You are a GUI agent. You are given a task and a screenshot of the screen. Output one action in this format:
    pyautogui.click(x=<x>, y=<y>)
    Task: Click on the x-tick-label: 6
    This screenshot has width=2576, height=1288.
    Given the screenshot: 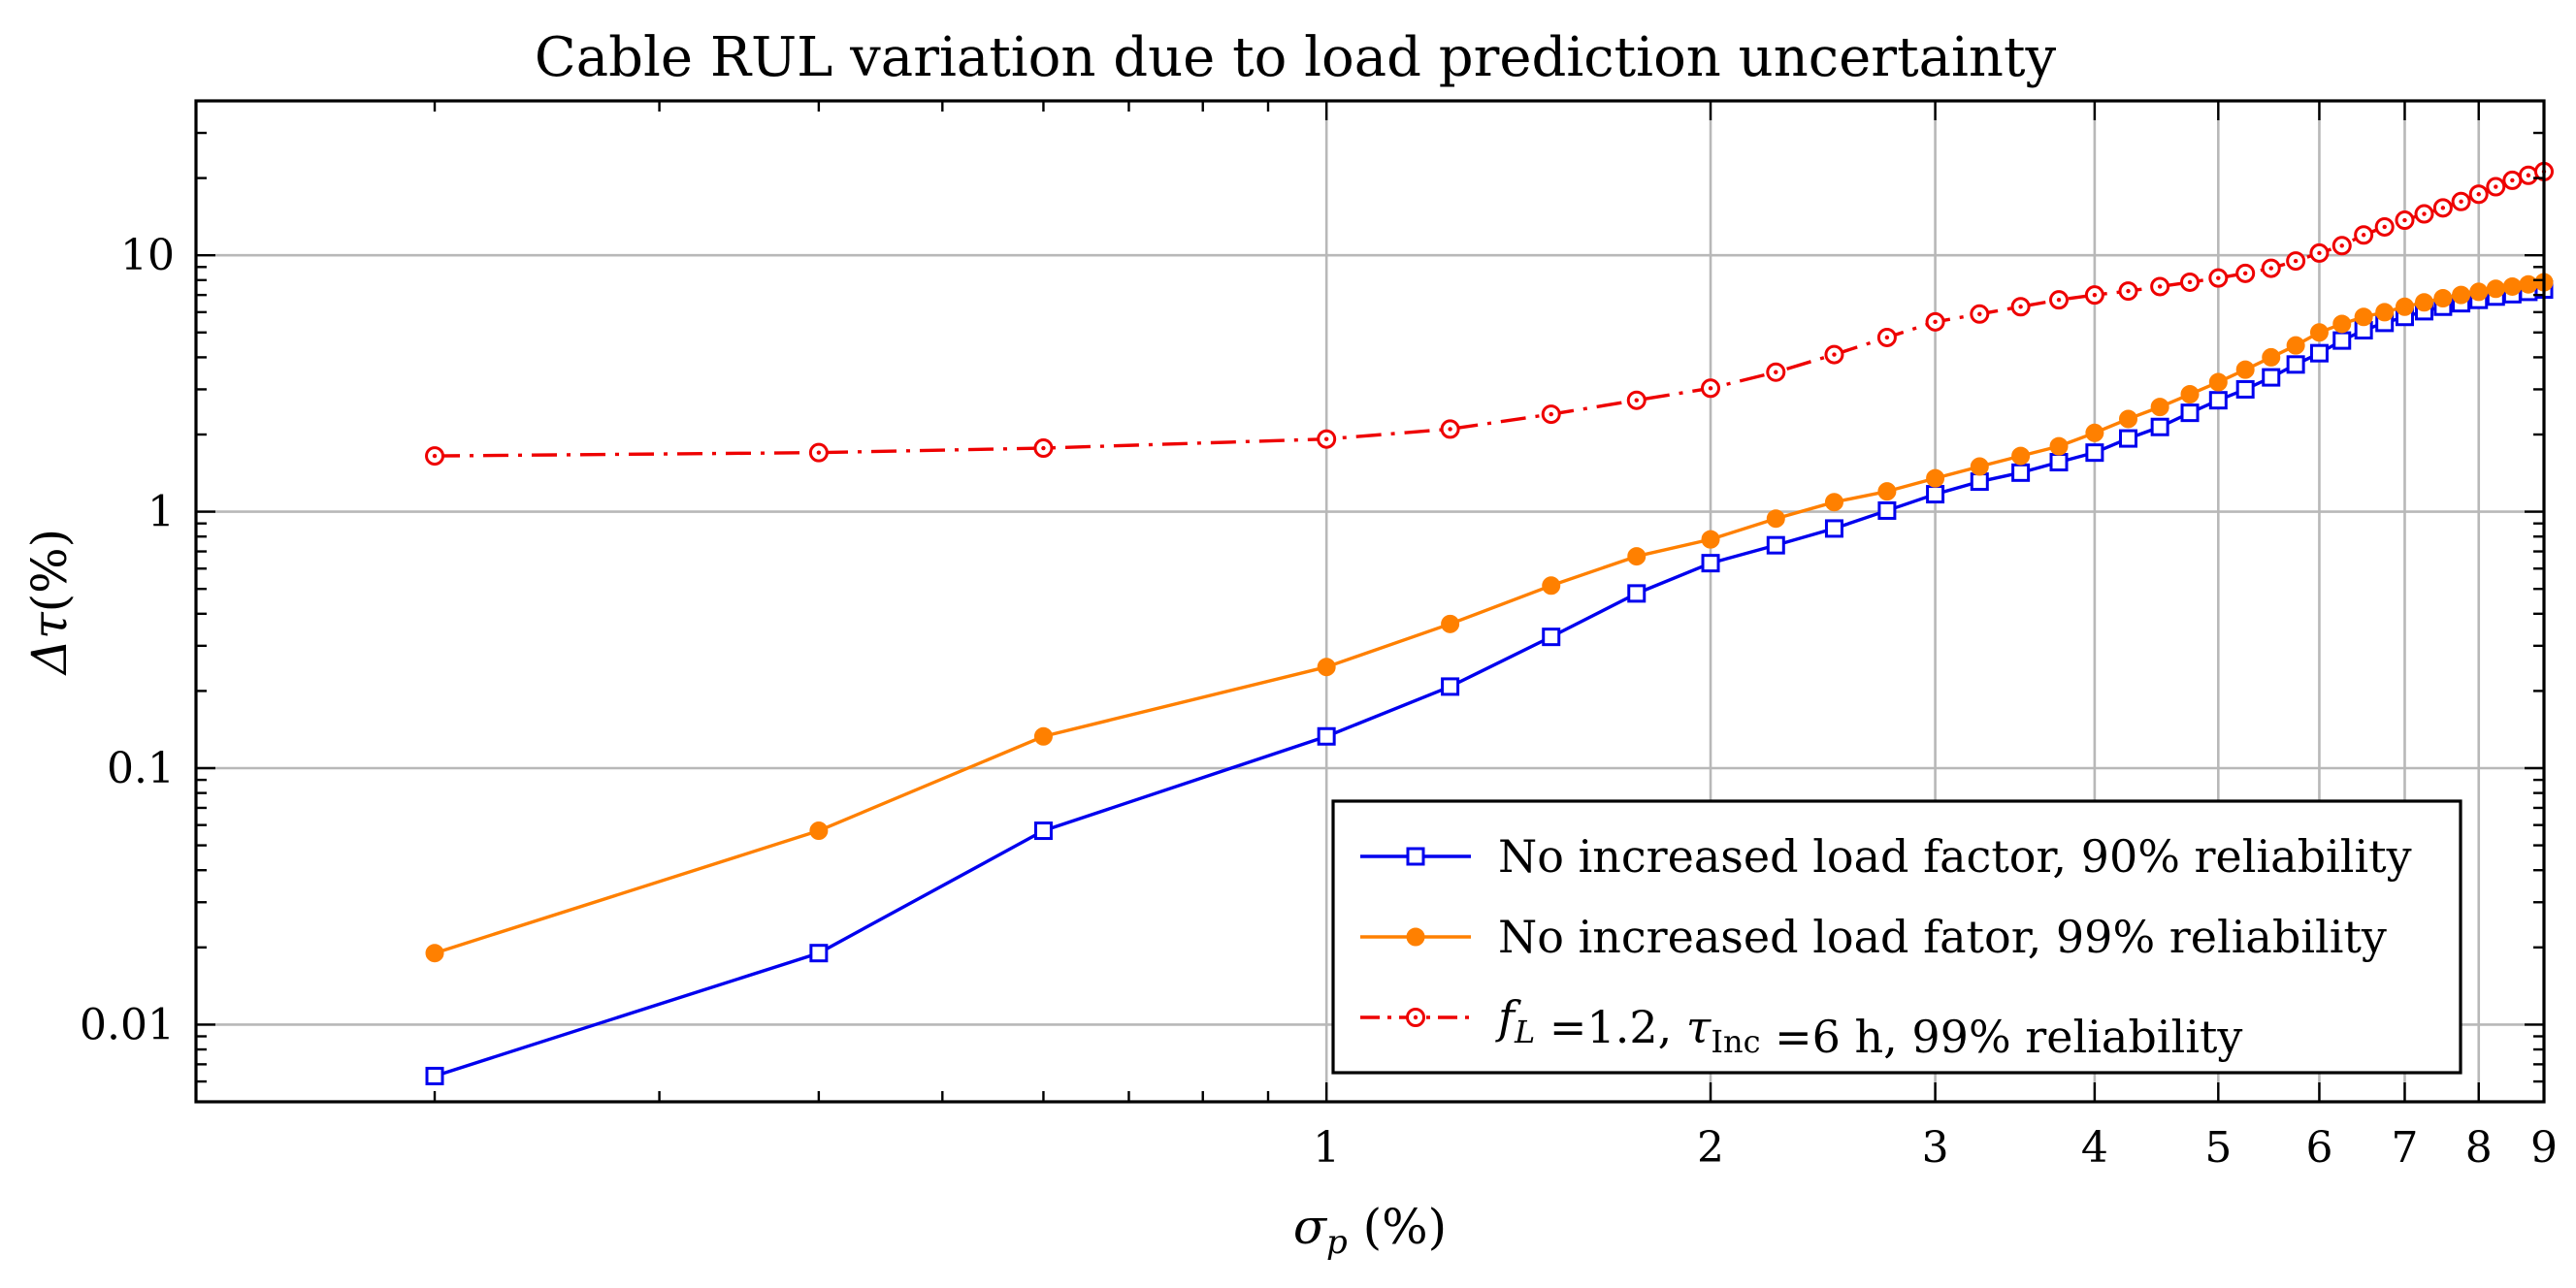 What is the action you would take?
    pyautogui.click(x=2319, y=1148)
    